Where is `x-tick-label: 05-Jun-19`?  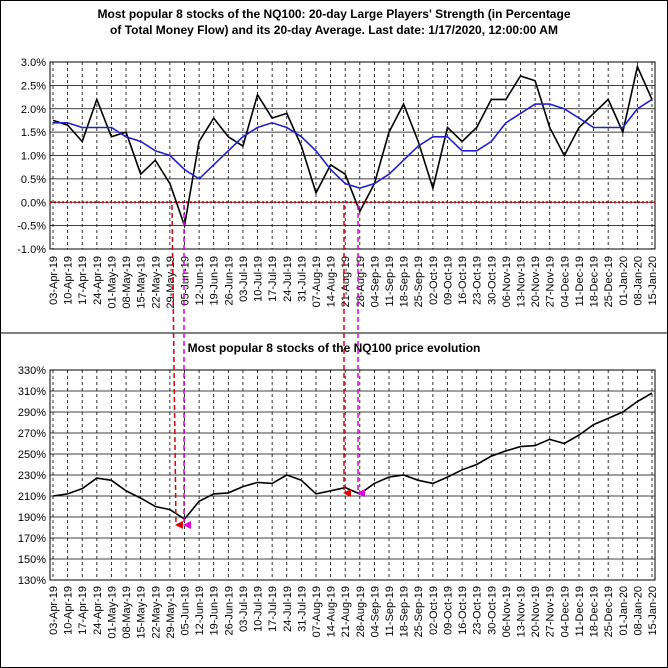 x-tick-label: 05-Jun-19 is located at coordinates (185, 611).